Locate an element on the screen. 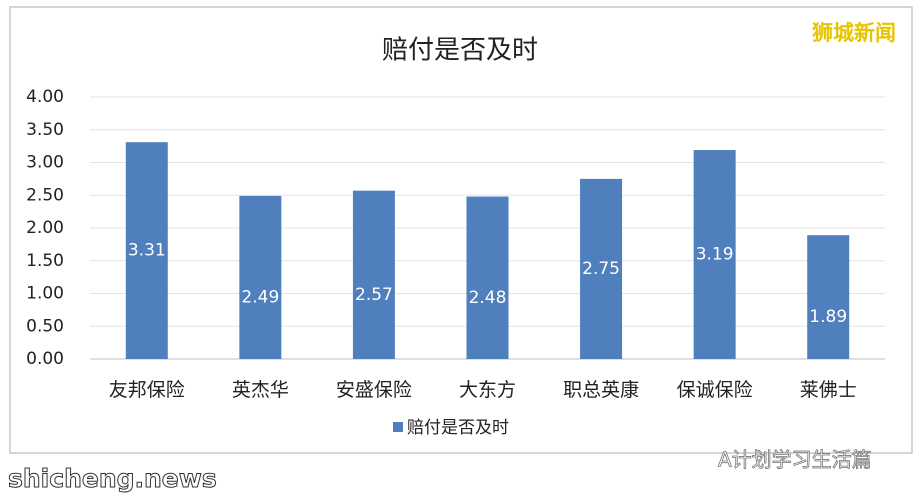 This screenshot has height=499, width=922. y-tick-label: 3.50 is located at coordinates (45, 130).